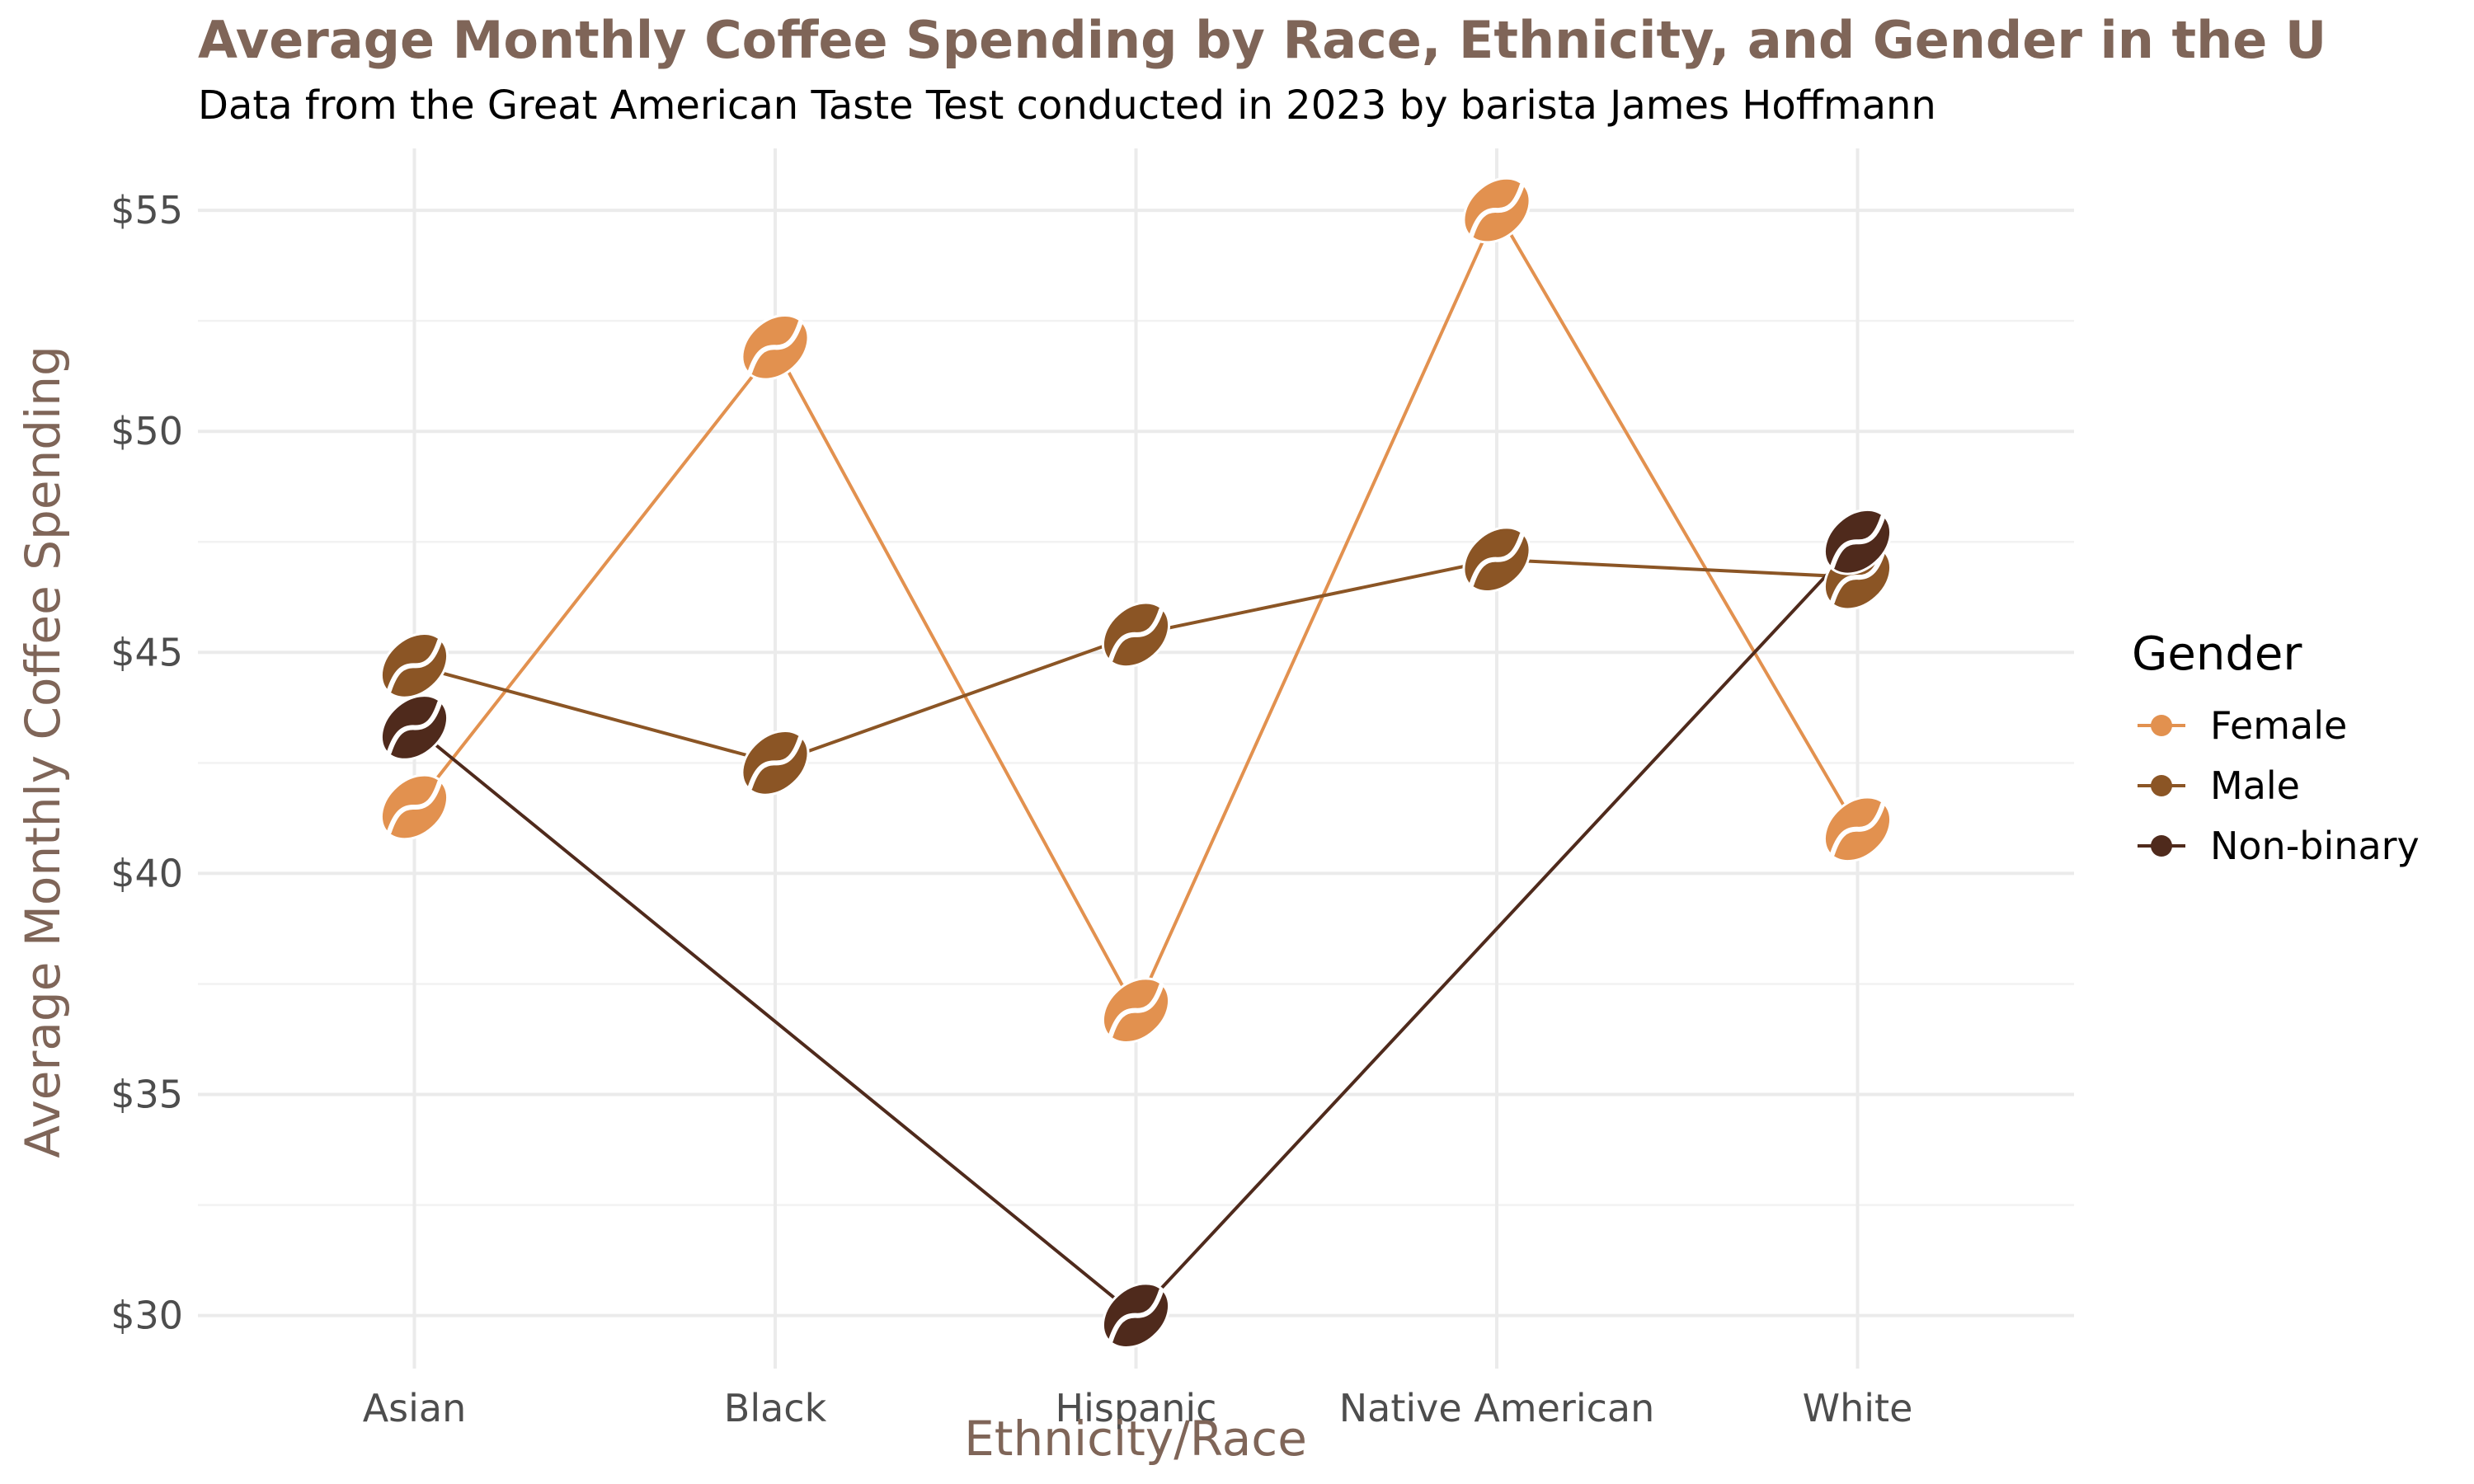 The height and width of the screenshot is (1484, 2474). Describe the element at coordinates (2255, 785) in the screenshot. I see `legend-label: Male` at that location.